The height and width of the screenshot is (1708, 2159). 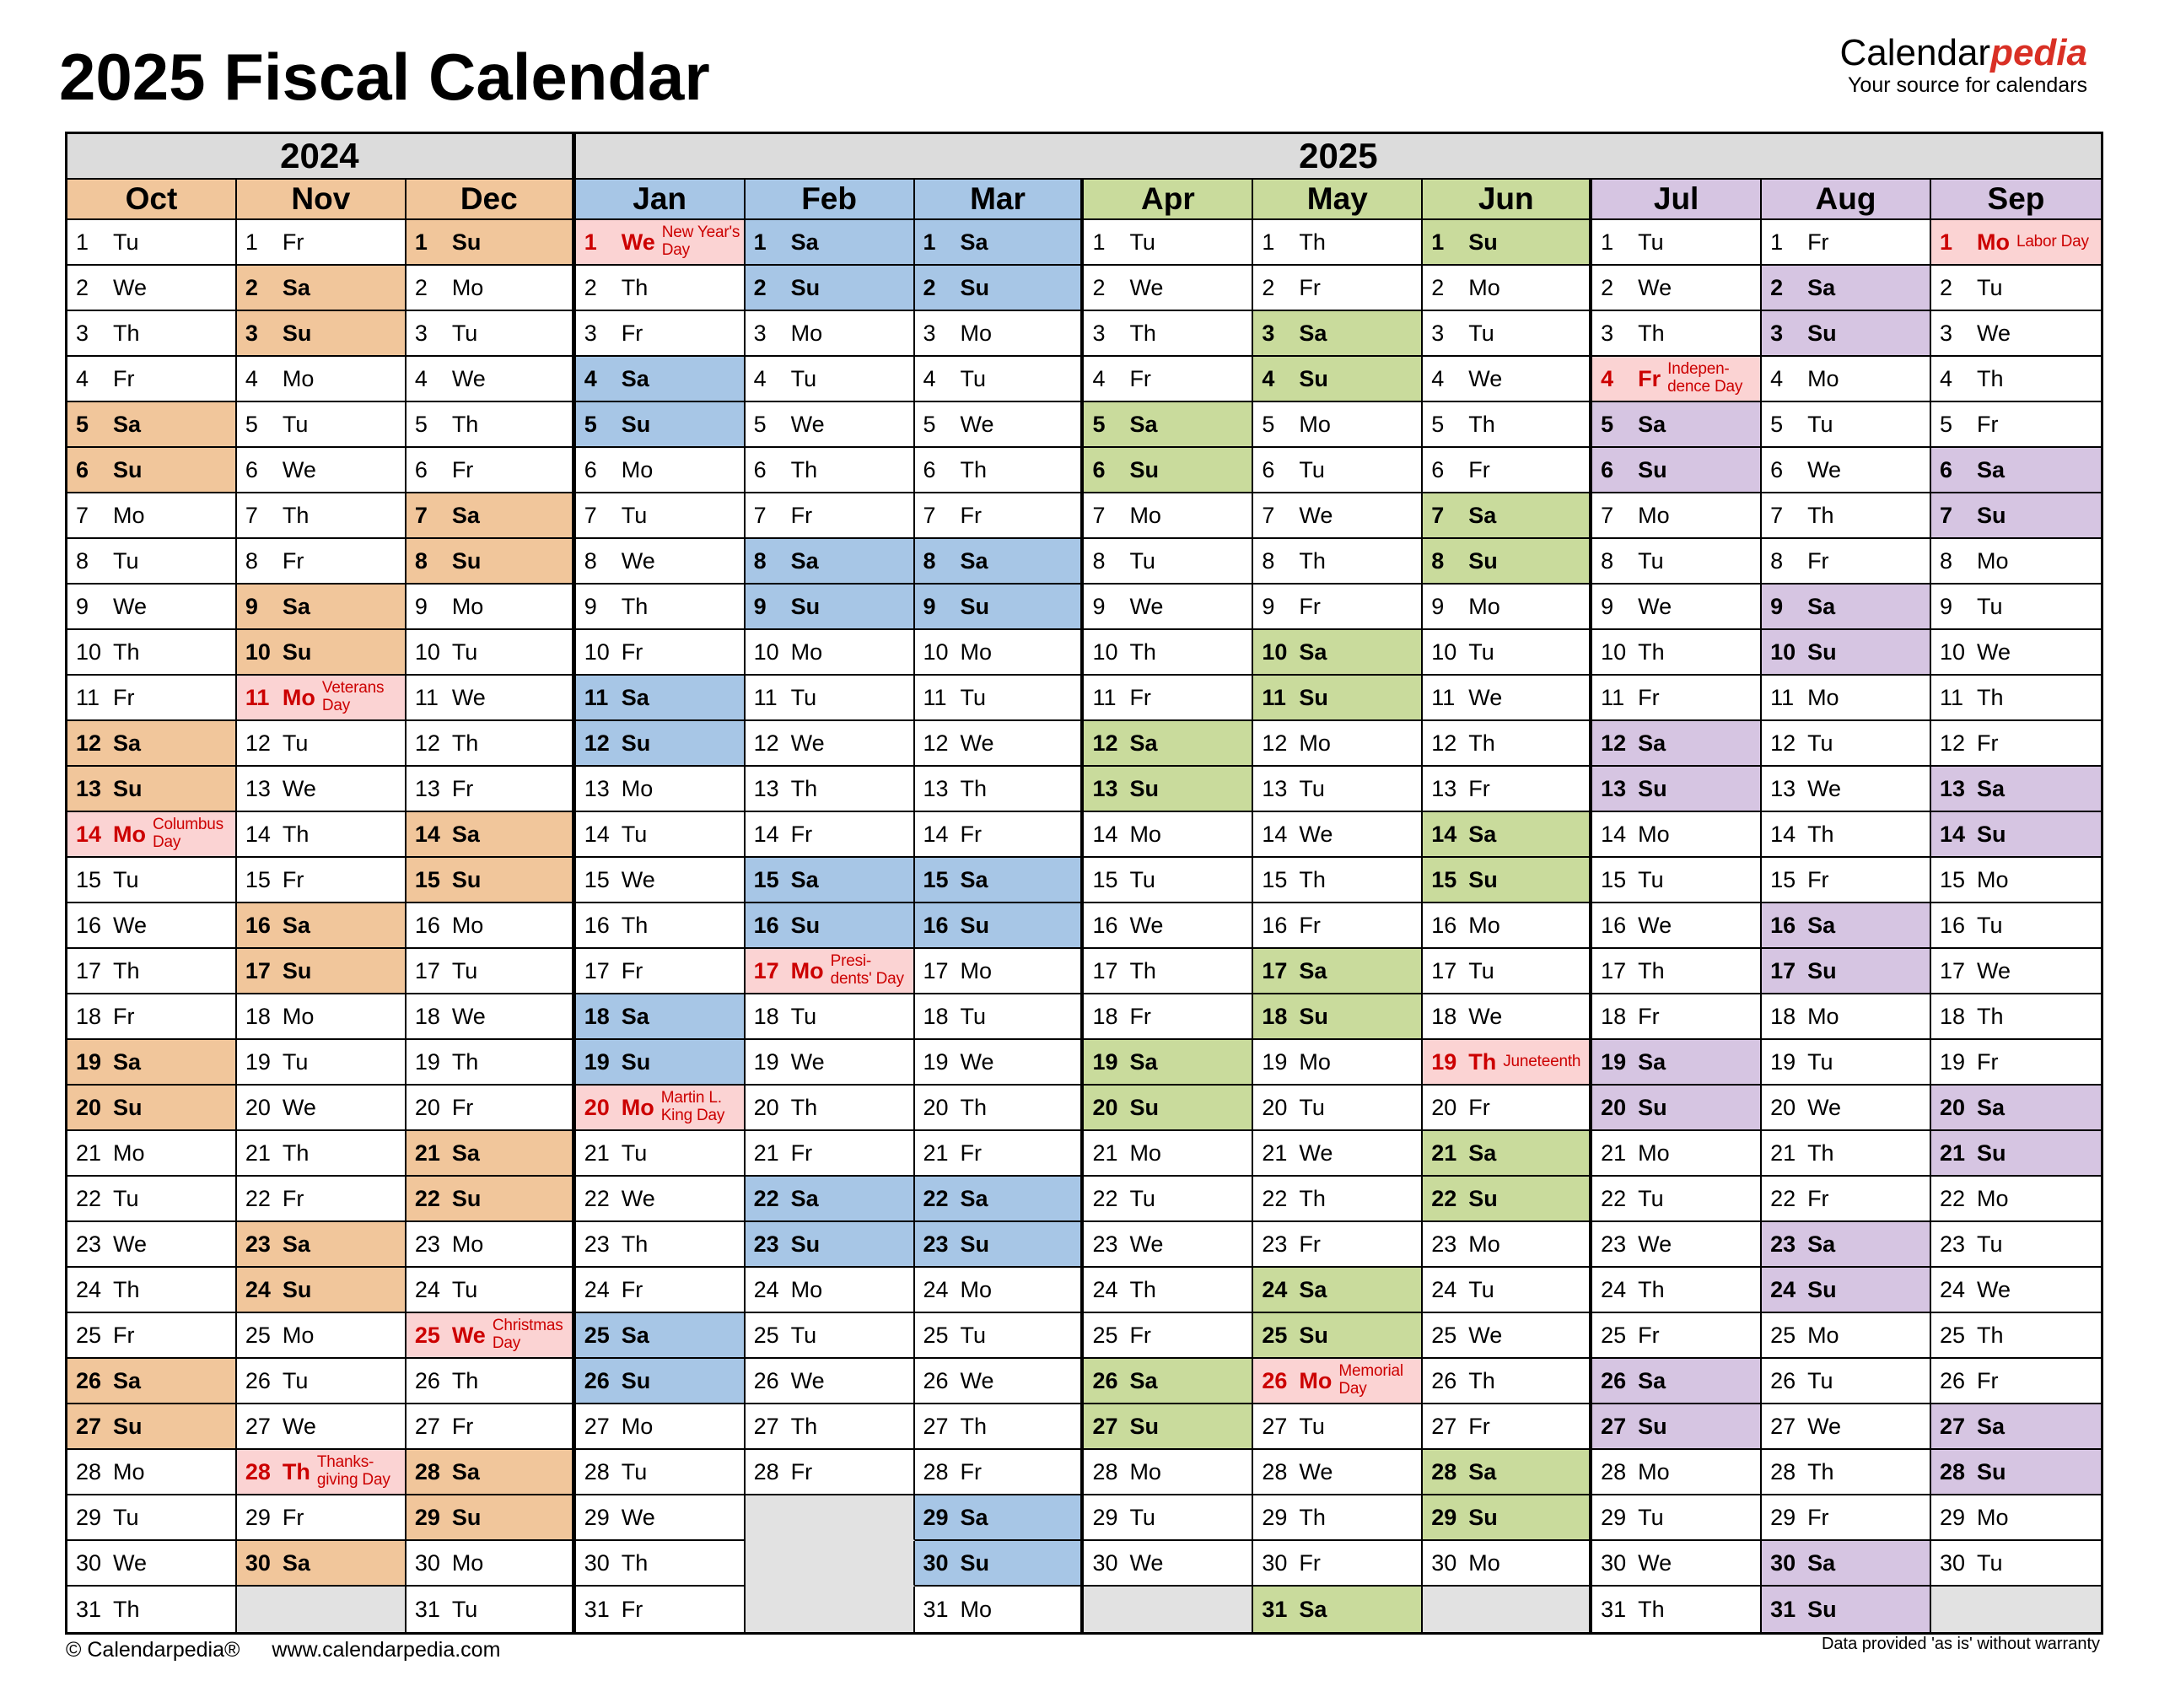 What do you see at coordinates (427, 1016) in the screenshot?
I see `day-number: 18` at bounding box center [427, 1016].